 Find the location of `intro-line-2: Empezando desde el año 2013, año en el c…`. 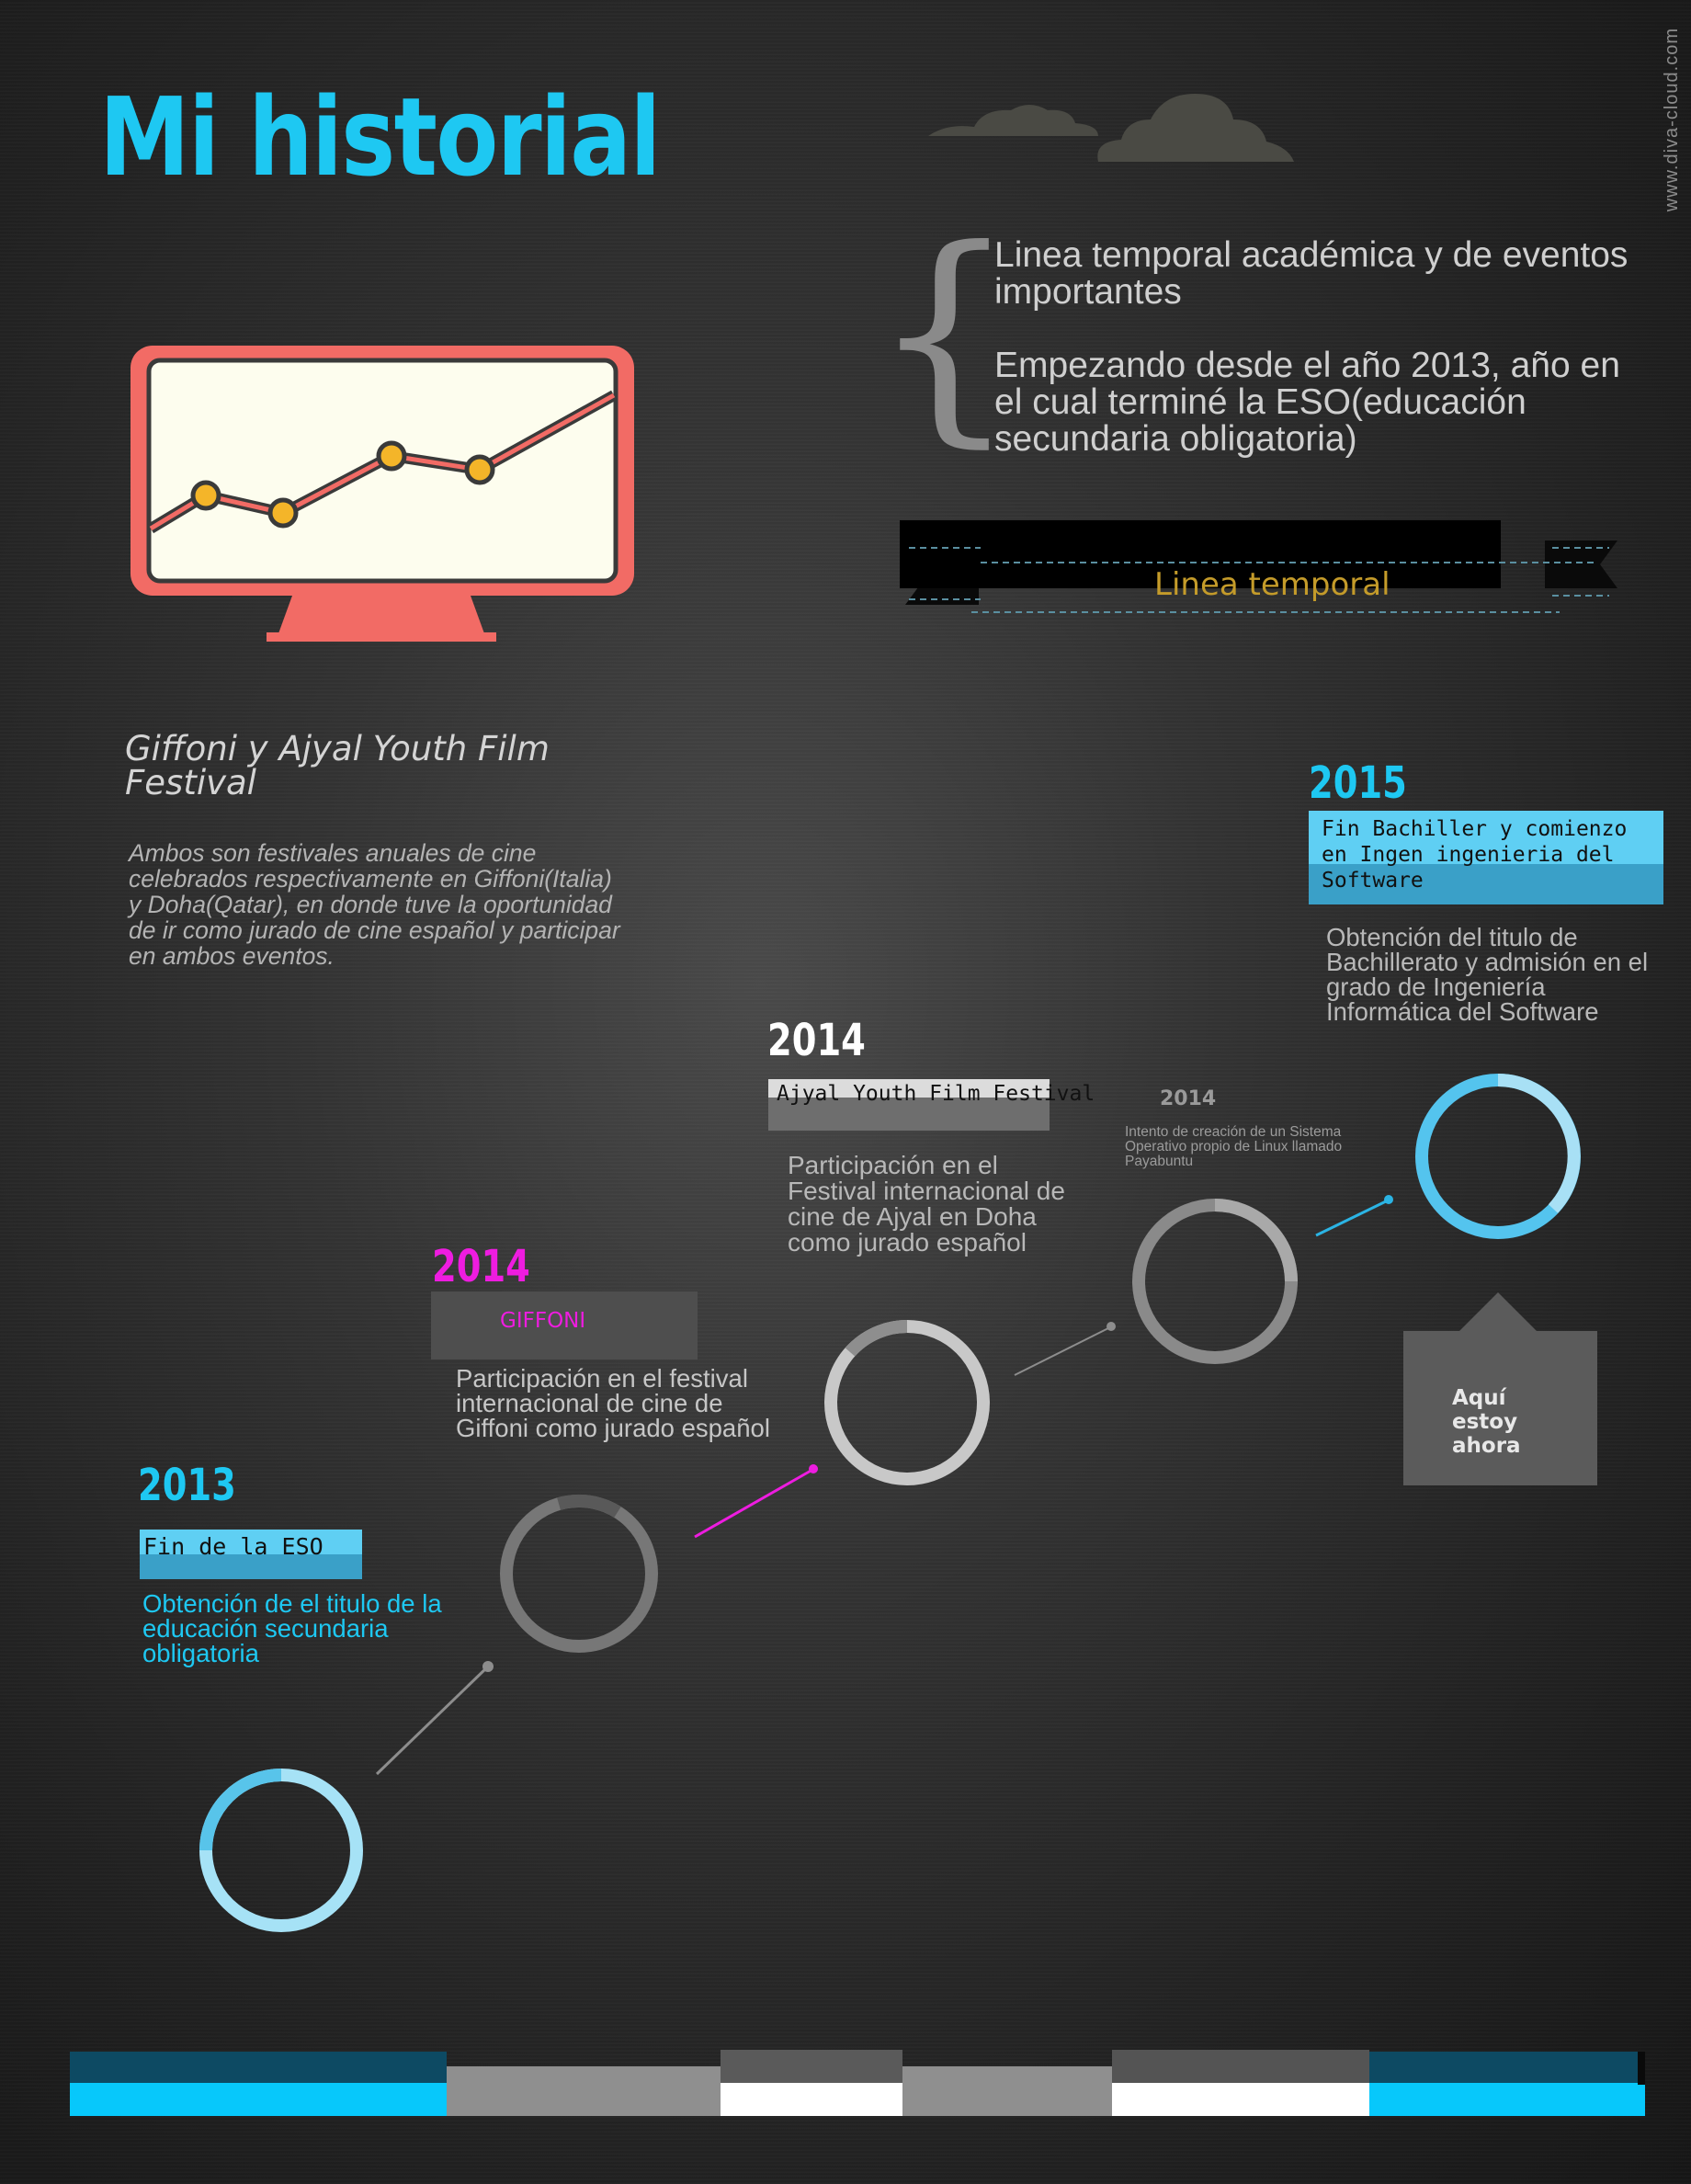

intro-line-2: Empezando desde el año 2013, año en el c… is located at coordinates (1307, 402).